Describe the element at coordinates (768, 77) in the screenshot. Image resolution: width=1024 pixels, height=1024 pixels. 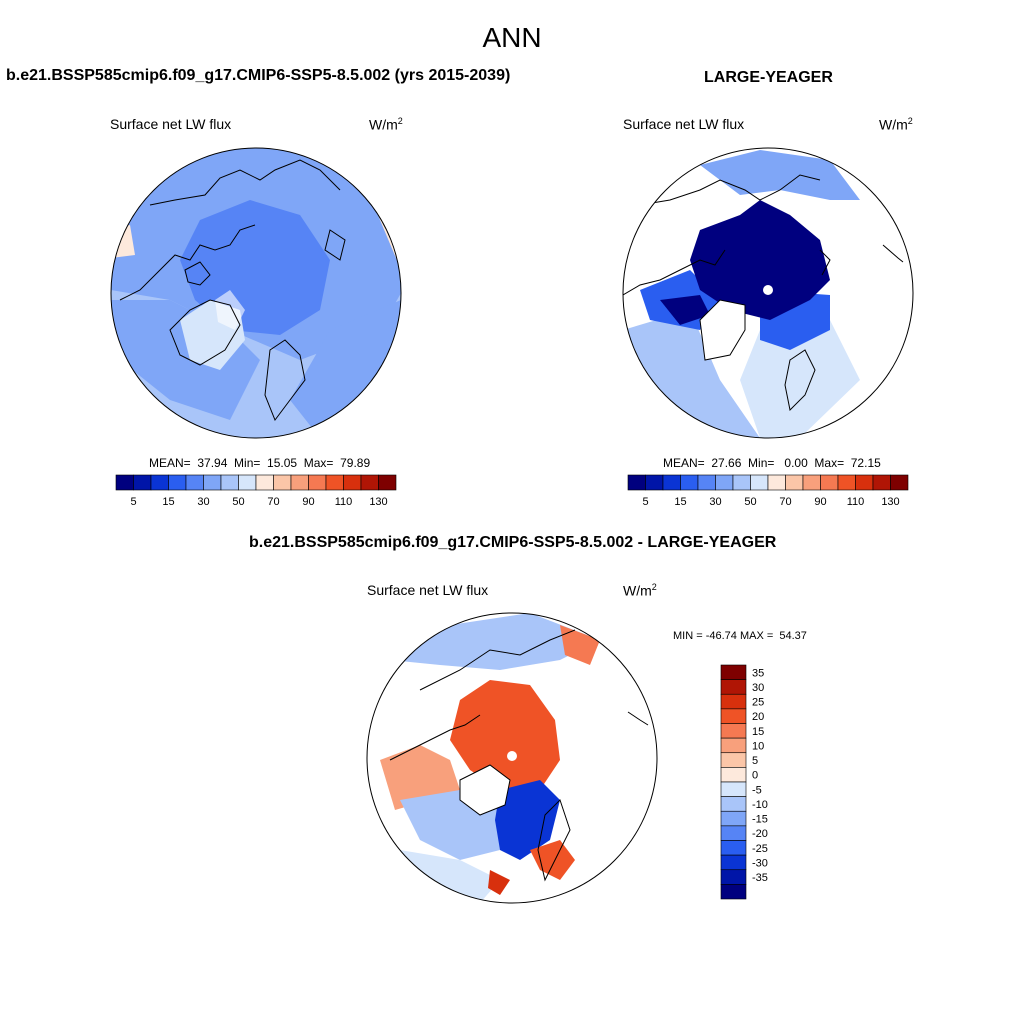
I see `right-panel-header: LARGE-YEAGER` at that location.